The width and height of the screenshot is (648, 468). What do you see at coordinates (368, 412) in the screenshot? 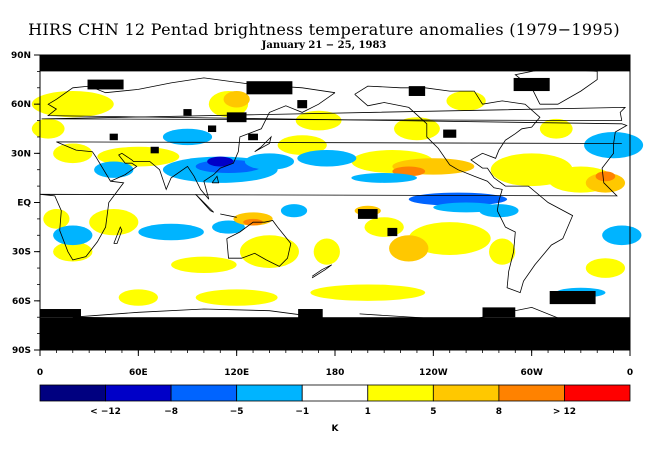
I see `colorbar-label: 1` at bounding box center [368, 412].